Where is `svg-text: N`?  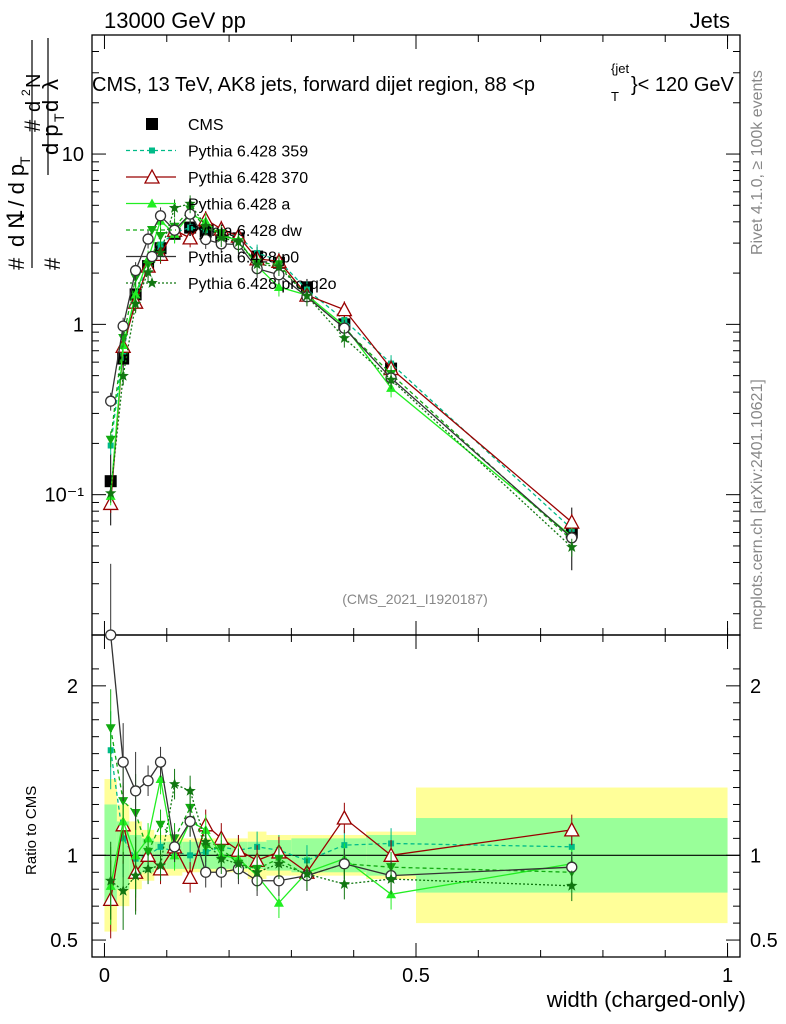 svg-text: N is located at coordinates (34, 81).